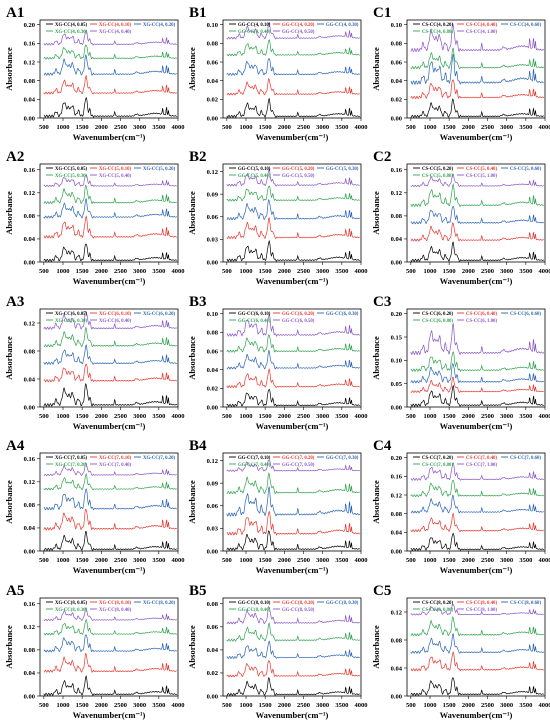 This screenshot has height=724, width=550. Describe the element at coordinates (115, 321) in the screenshot. I see `legend-label: XG-CC(6, 0.40)` at that location.